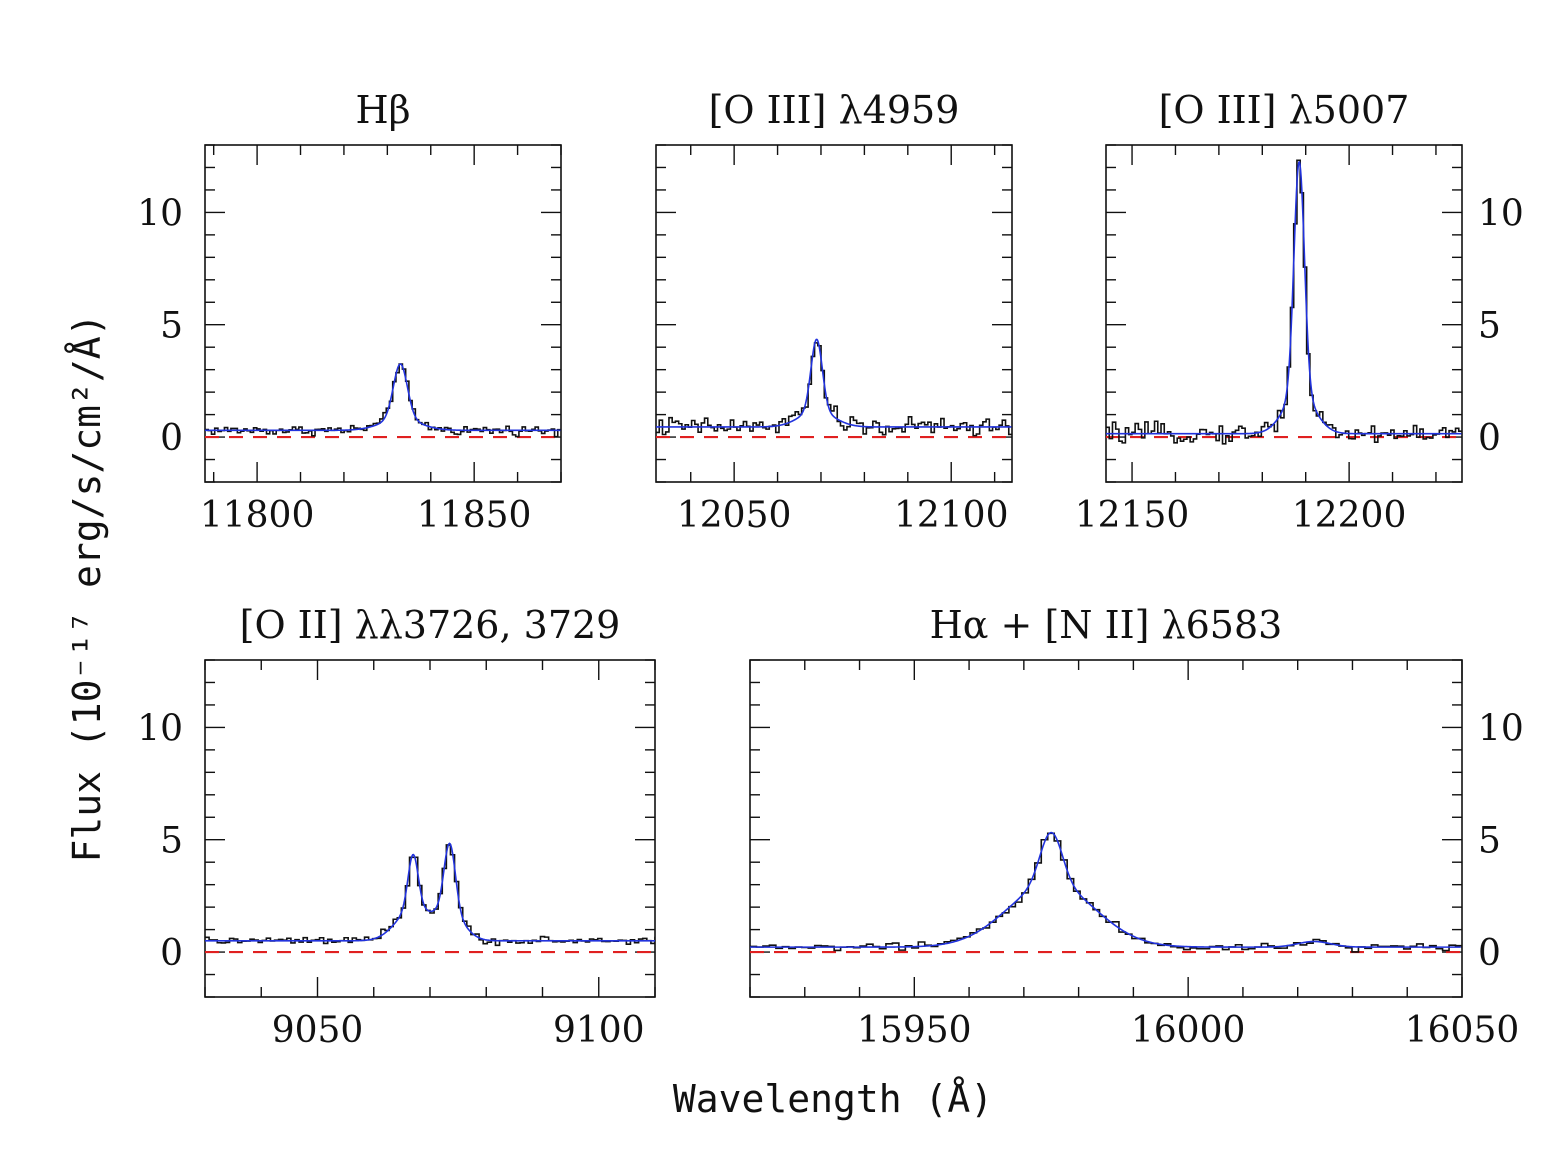 This screenshot has width=1555, height=1168. I want to click on panel-oii3727: [O II] λλ3726, 3729 0 5 10 9050 9100, so click(396, 827).